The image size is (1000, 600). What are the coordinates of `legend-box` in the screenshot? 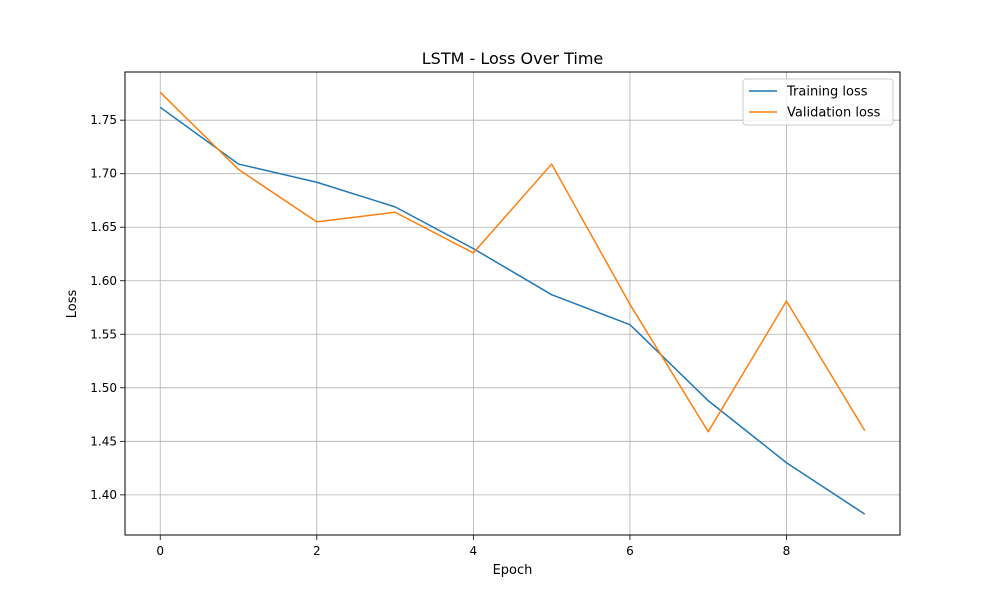 It's located at (818, 102).